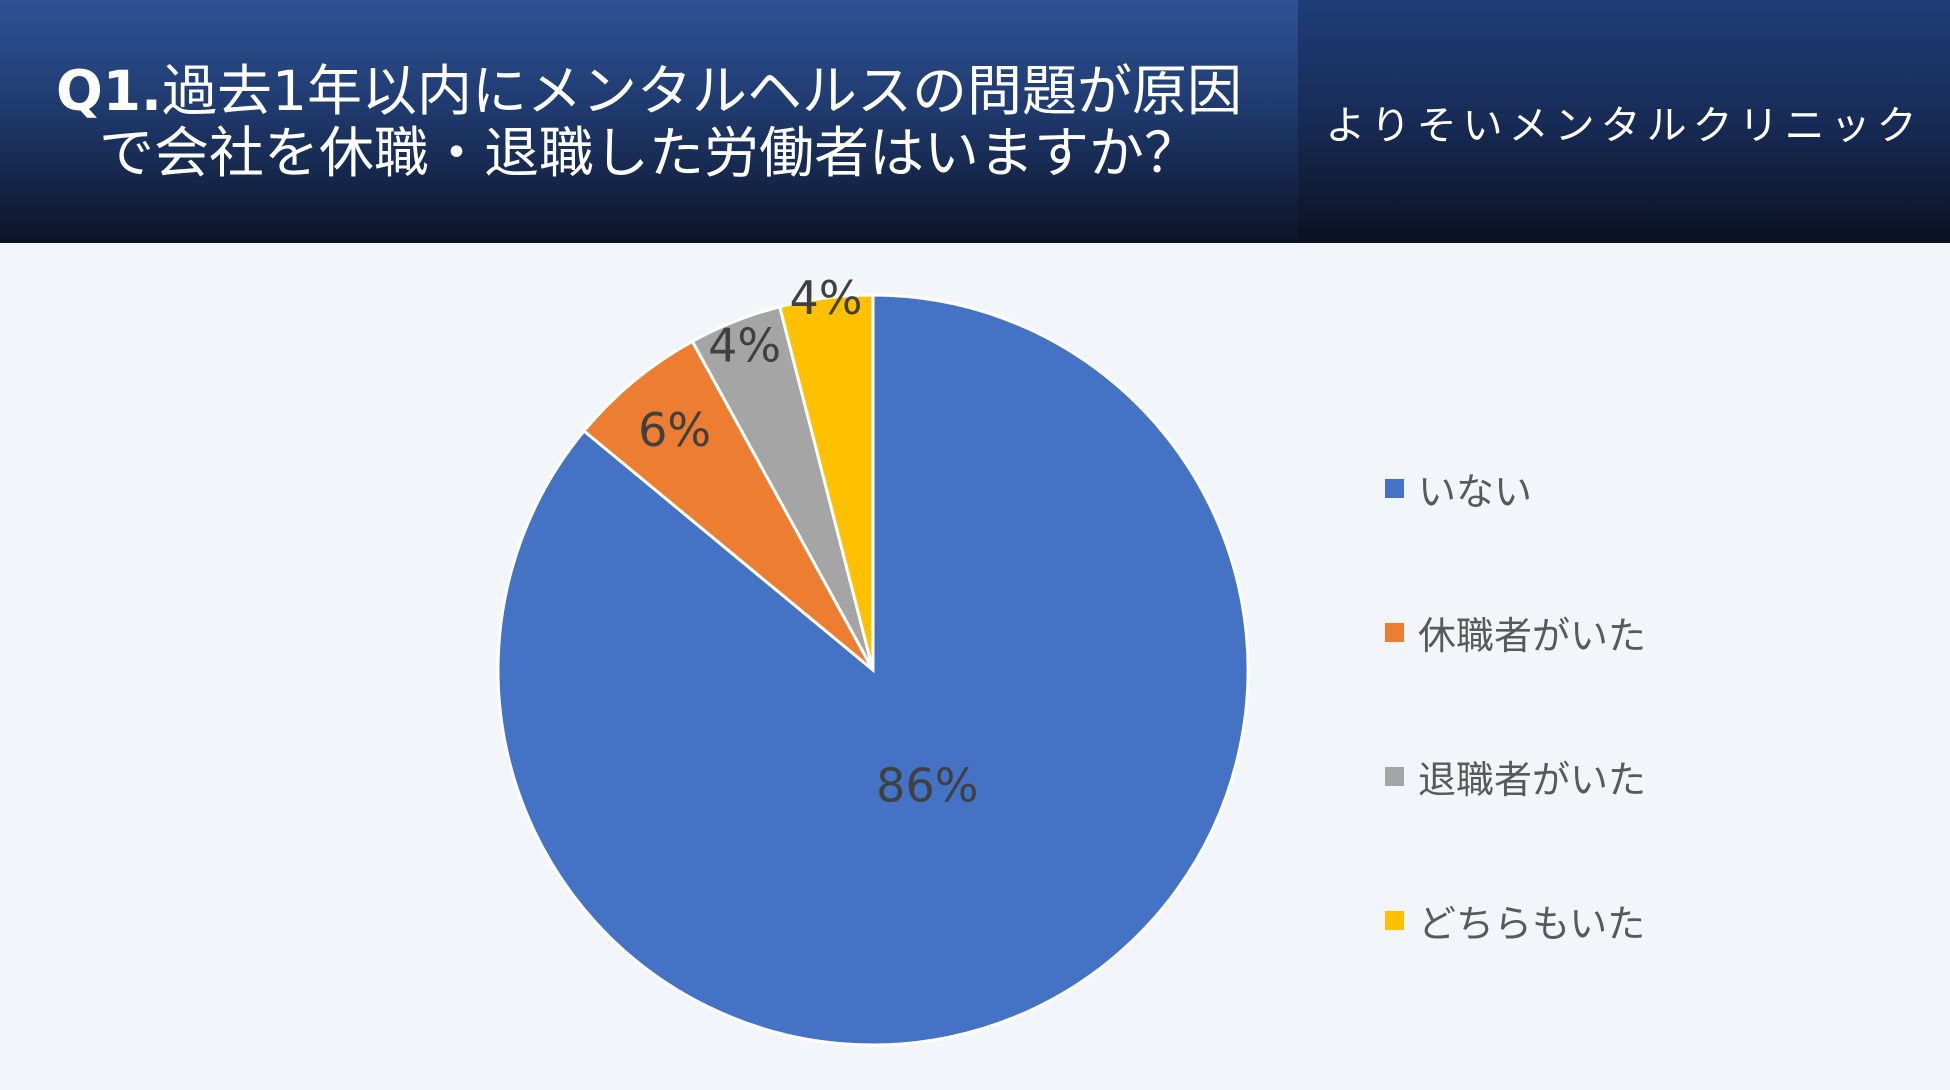 Image resolution: width=1950 pixels, height=1090 pixels. I want to click on legend-item: 休職者がいた, so click(1585, 632).